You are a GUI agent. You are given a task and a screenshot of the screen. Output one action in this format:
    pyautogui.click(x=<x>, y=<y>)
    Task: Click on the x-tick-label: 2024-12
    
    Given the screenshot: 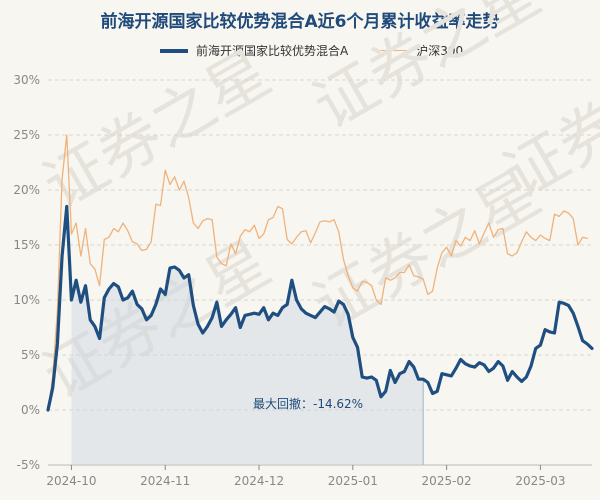 What is the action you would take?
    pyautogui.click(x=259, y=481)
    